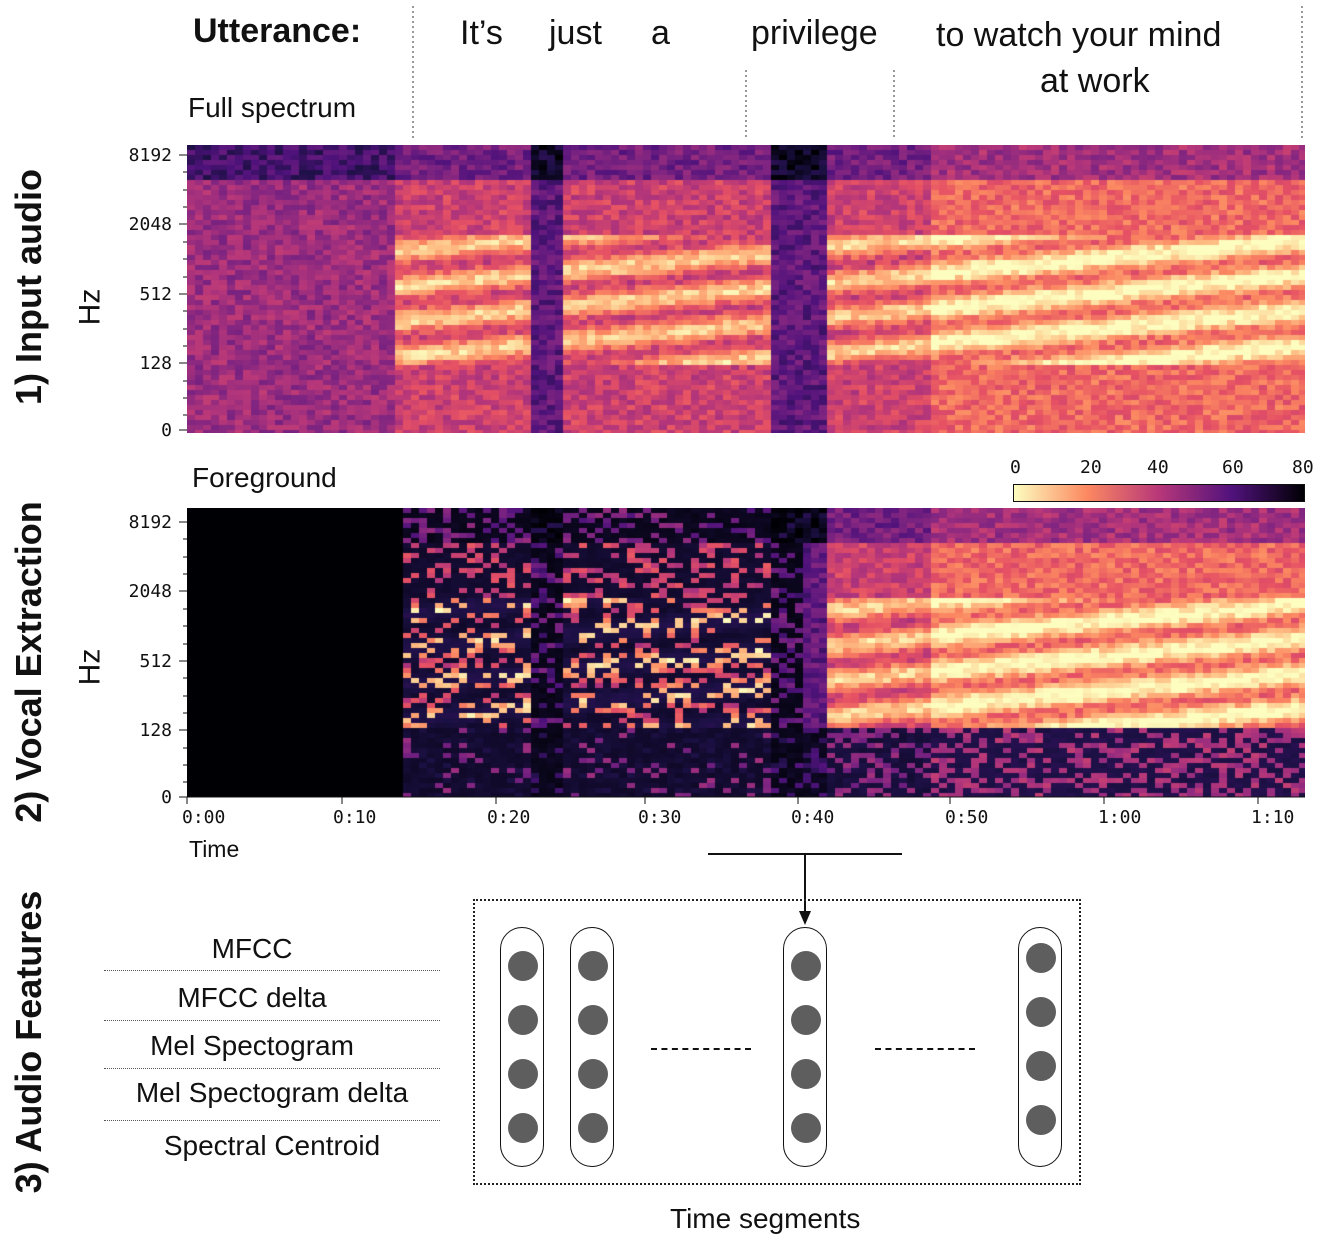 The height and width of the screenshot is (1239, 1320). What do you see at coordinates (166, 797) in the screenshot?
I see `ytick-0-bottom: 0` at bounding box center [166, 797].